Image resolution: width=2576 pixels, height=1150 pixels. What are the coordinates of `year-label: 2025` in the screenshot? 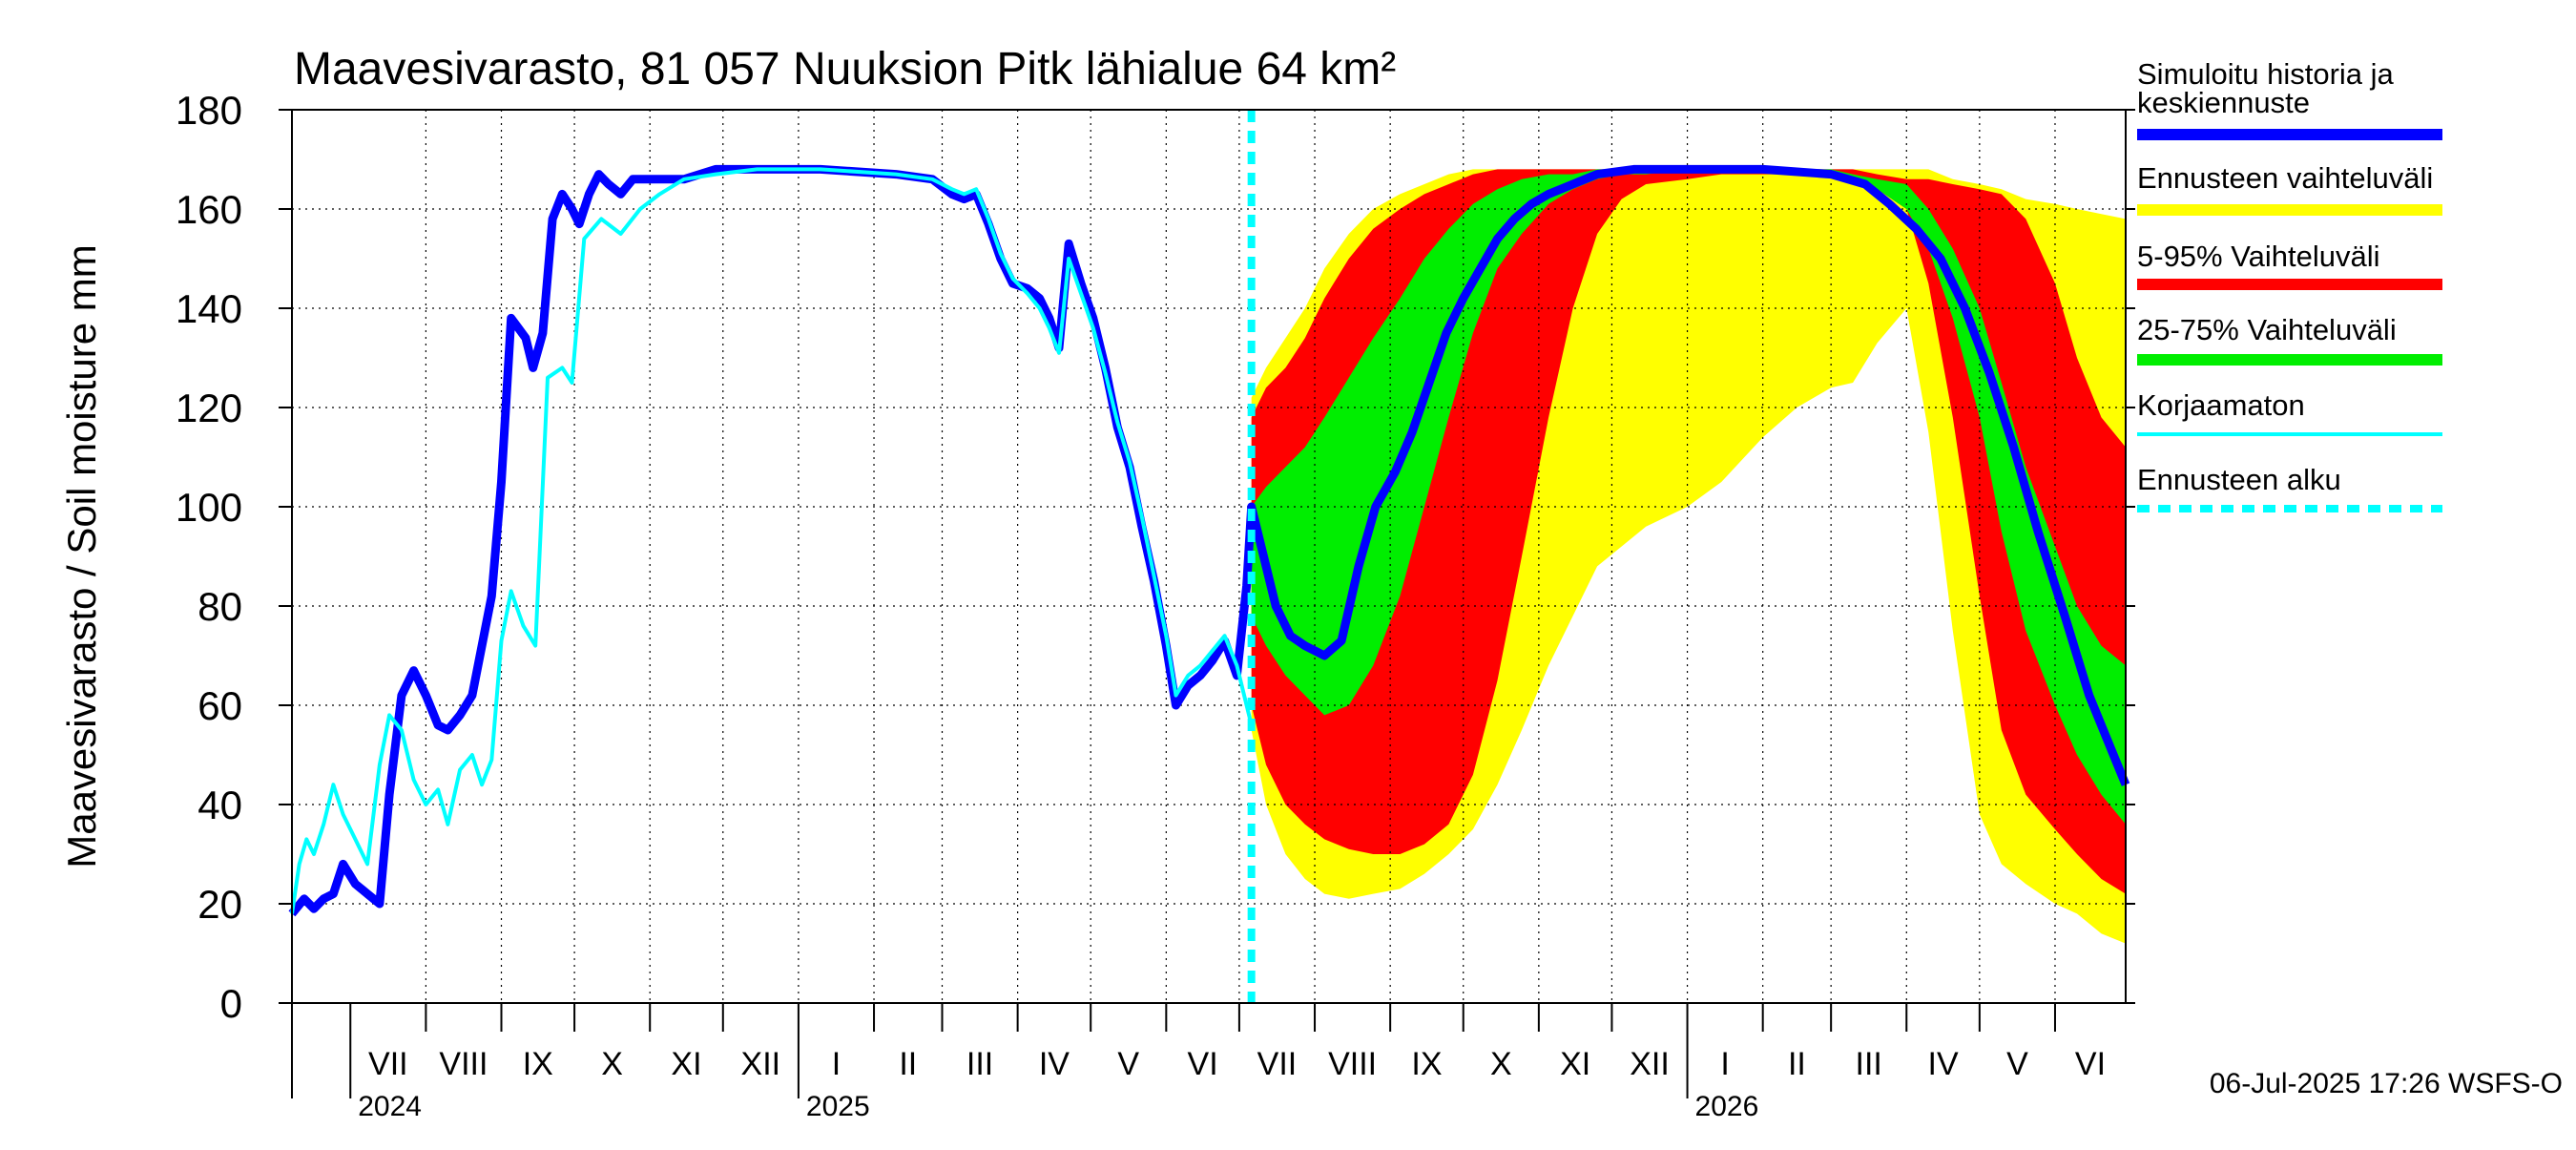 It's located at (838, 1106).